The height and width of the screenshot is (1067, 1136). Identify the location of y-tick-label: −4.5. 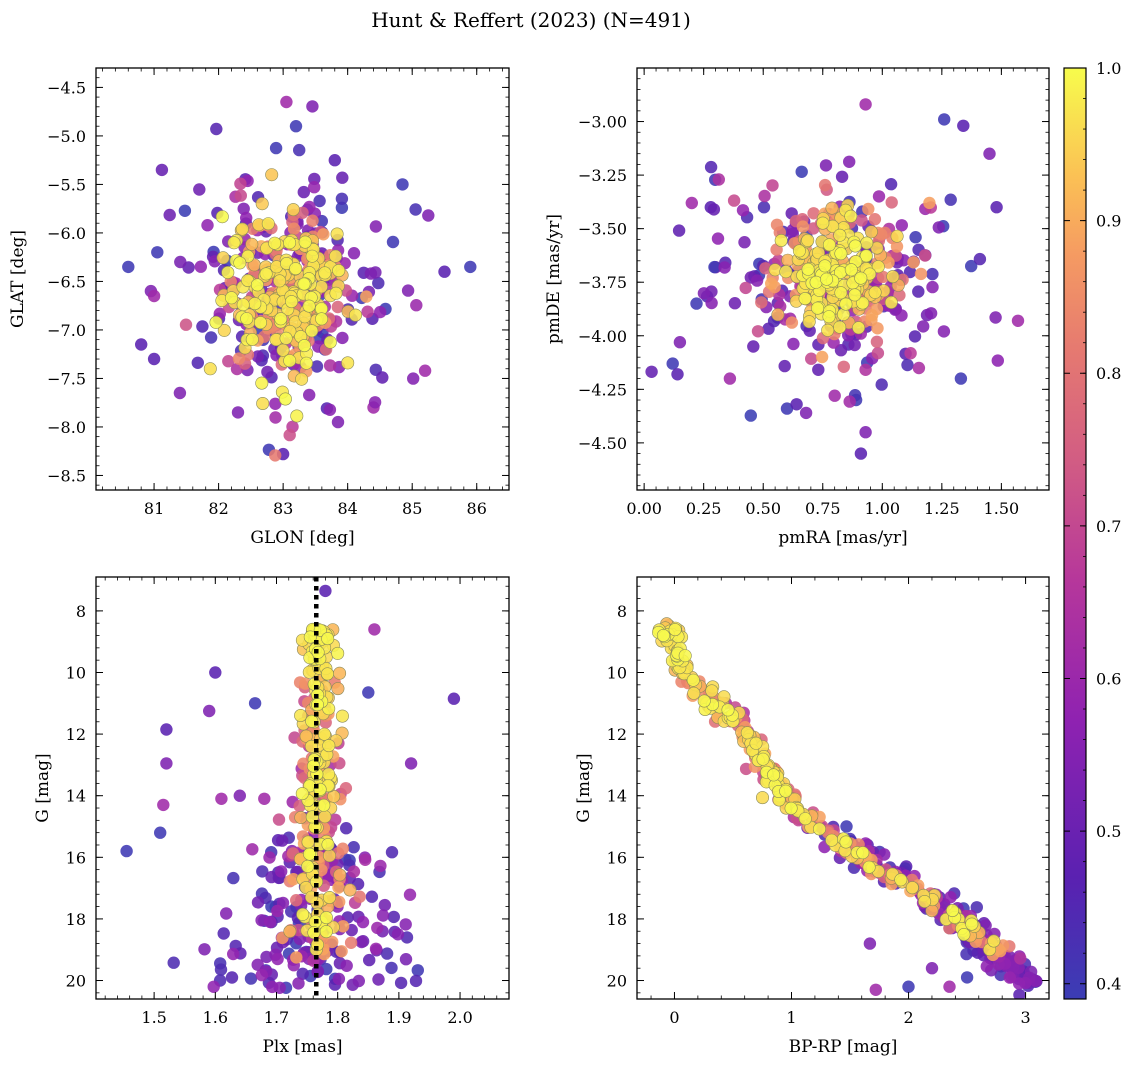
(66, 87).